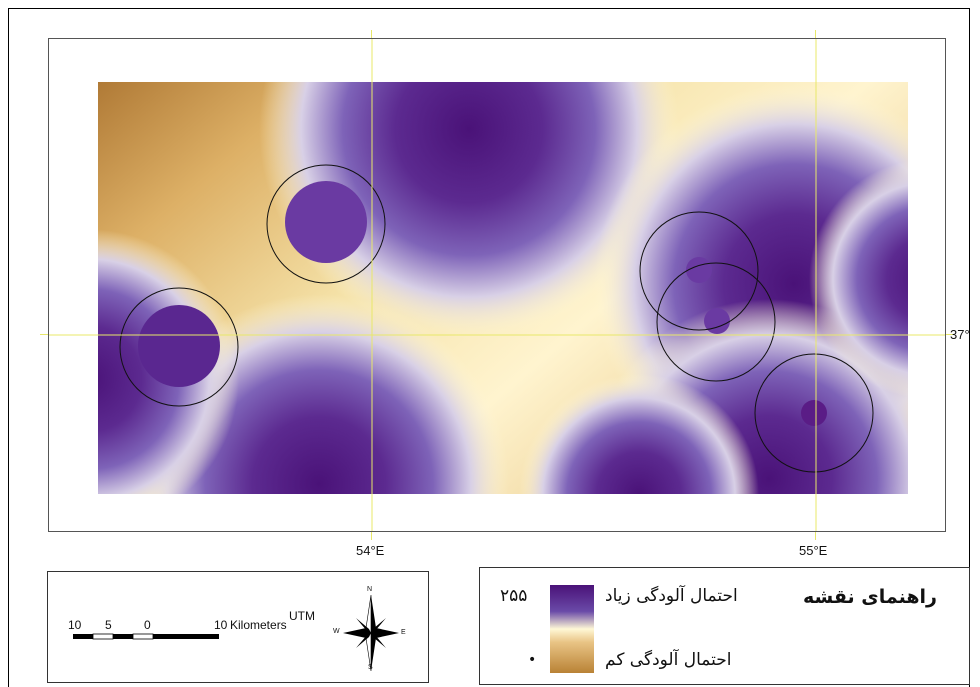 This screenshot has width=980, height=687. What do you see at coordinates (815, 536) in the screenshot?
I see `meridian-55-tick` at bounding box center [815, 536].